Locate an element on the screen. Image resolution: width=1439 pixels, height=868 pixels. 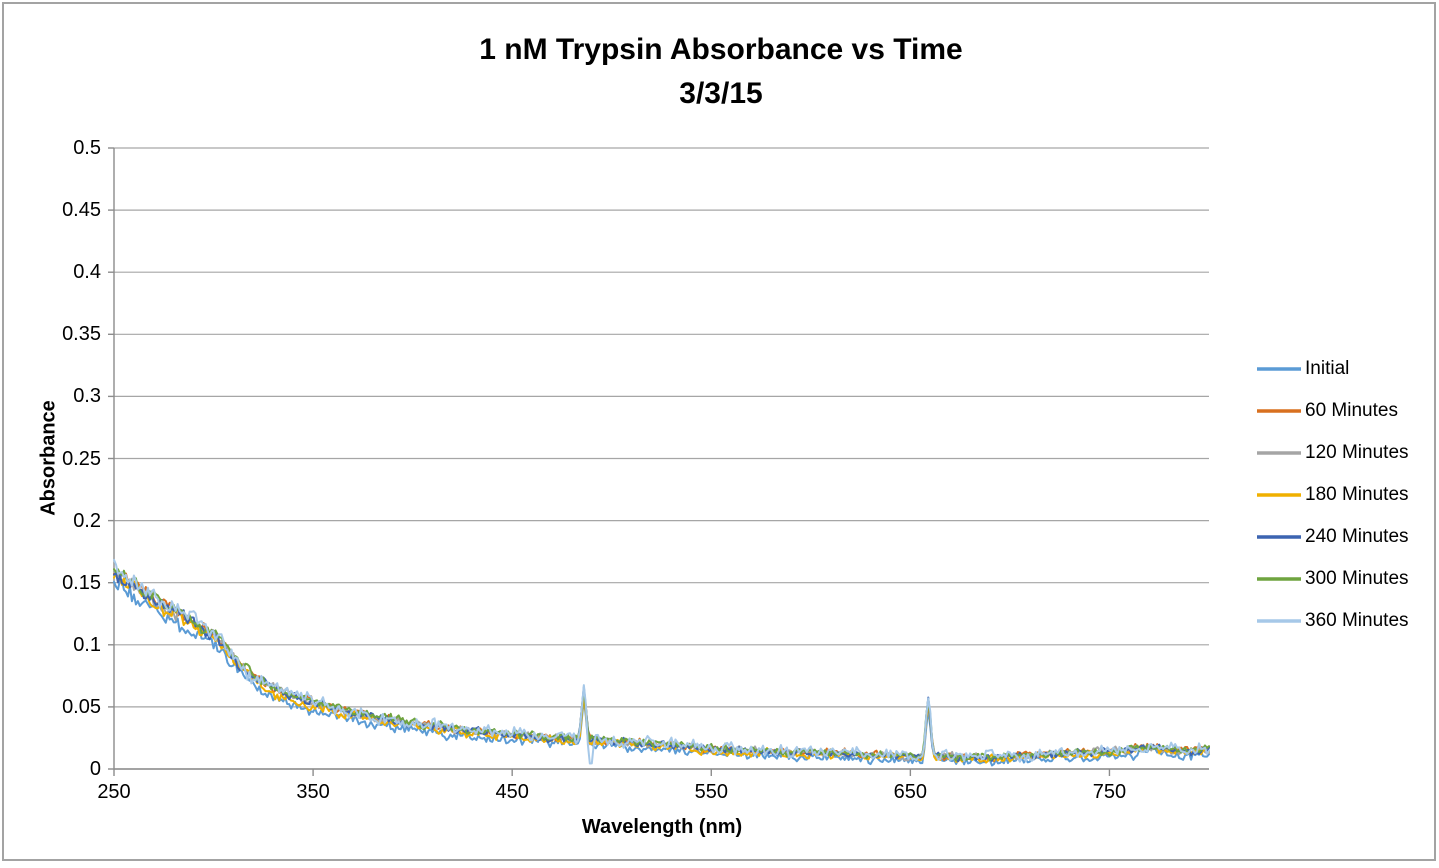
legend-label: 60 Minutes is located at coordinates (1351, 410).